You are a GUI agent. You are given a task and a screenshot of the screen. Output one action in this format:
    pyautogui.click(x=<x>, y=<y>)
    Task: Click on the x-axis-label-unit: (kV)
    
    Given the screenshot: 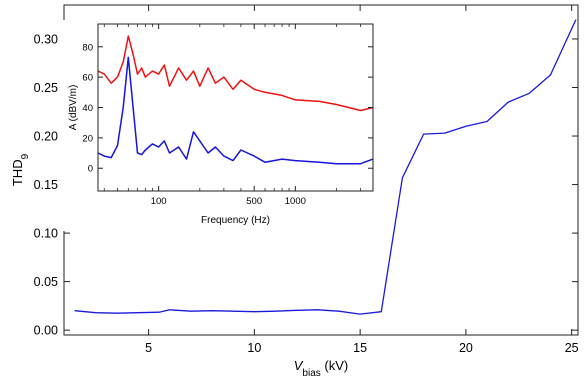 What is the action you would take?
    pyautogui.click(x=334, y=365)
    